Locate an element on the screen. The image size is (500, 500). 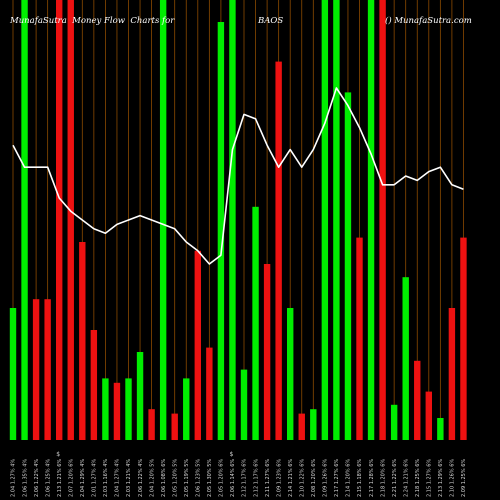
x-axis-label: 2.05 1.20% 5% is located at coordinates (175, 478).